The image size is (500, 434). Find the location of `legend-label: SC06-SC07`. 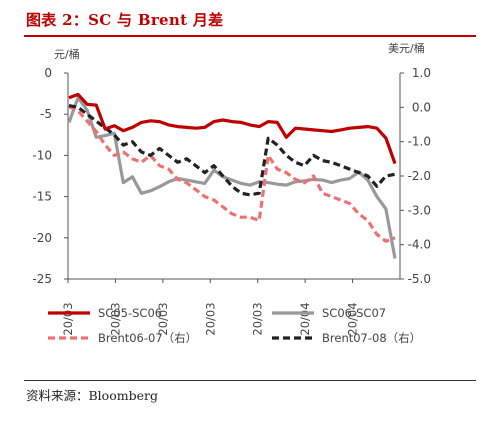

legend-label: SC06-SC07 is located at coordinates (354, 313).